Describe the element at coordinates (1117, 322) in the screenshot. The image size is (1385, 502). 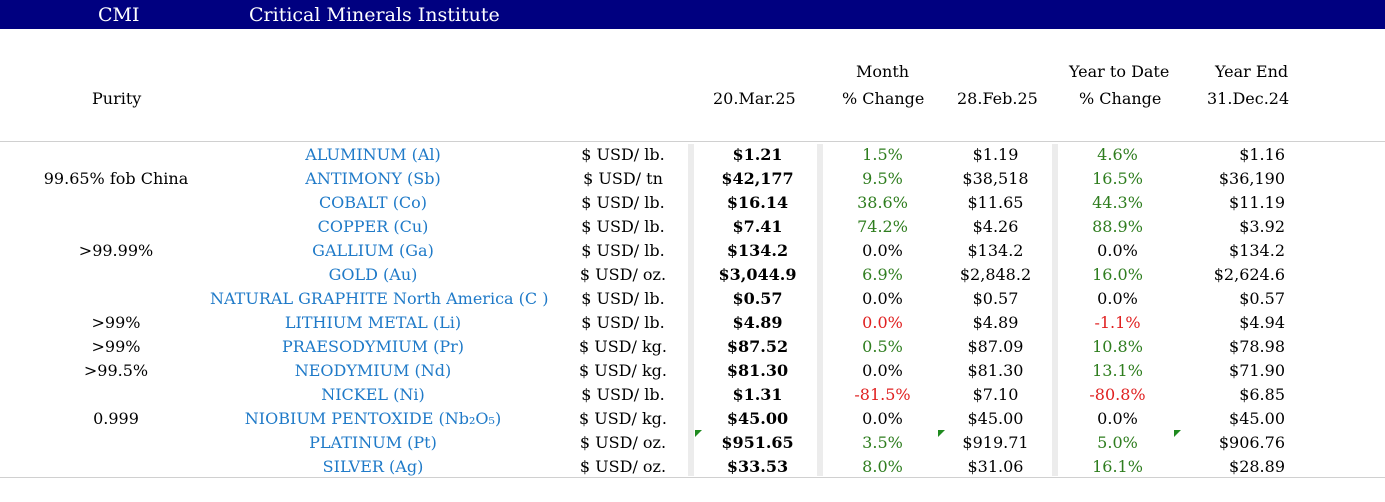
I see `ytd-change: -1.1%` at that location.